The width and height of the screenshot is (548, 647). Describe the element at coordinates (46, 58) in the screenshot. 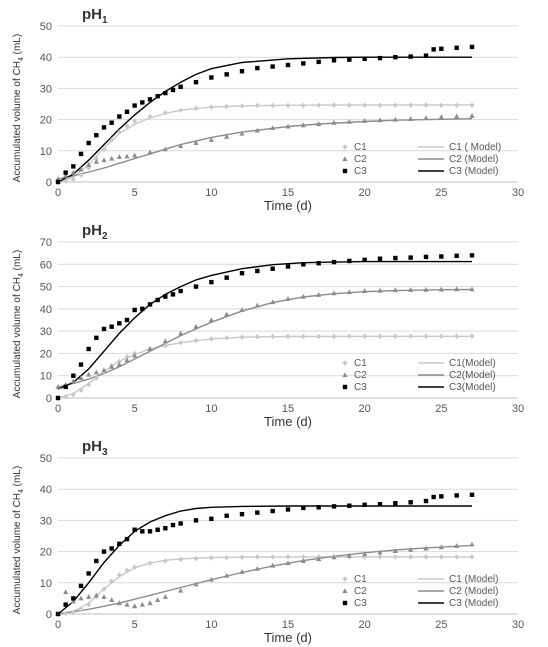

I see `y-tick-label: 40` at that location.